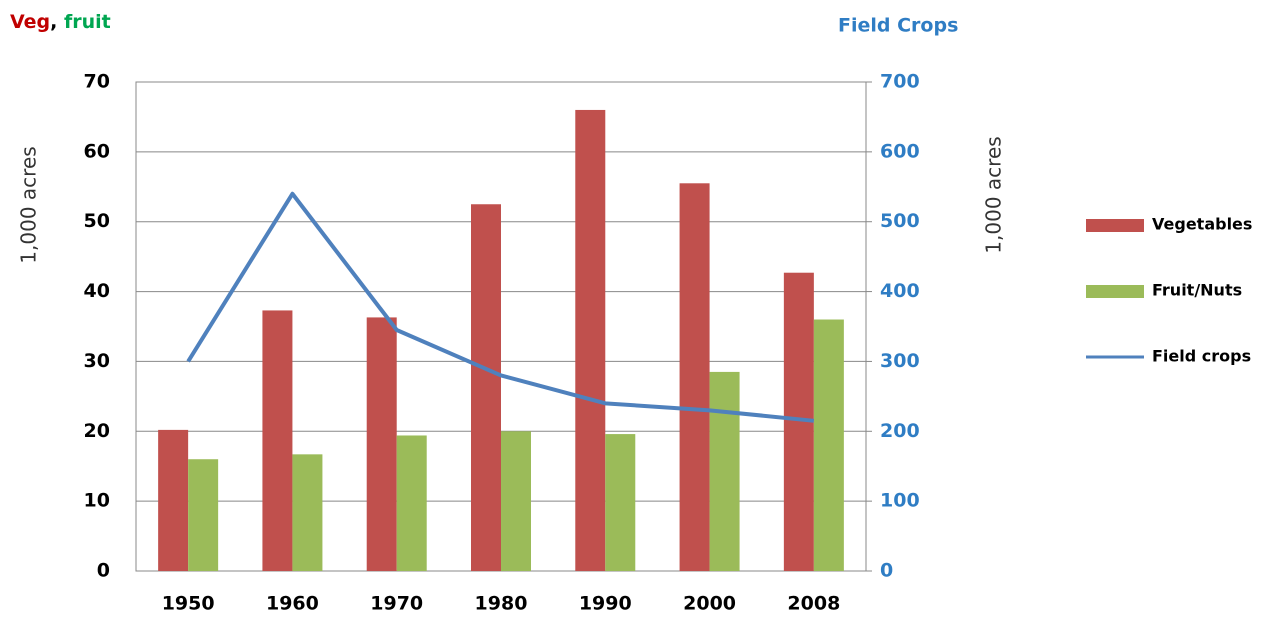 This screenshot has width=1276, height=632. What do you see at coordinates (900, 221) in the screenshot?
I see `y2-tick-label: 500` at bounding box center [900, 221].